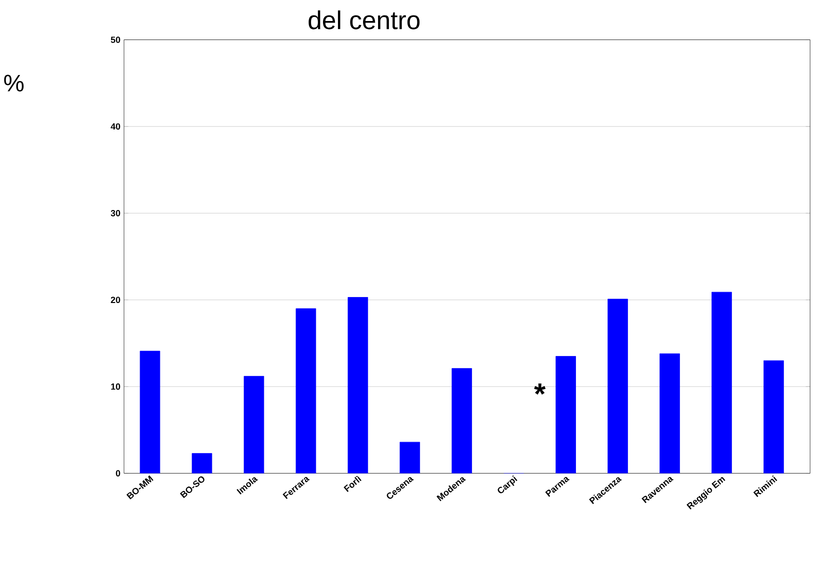 The width and height of the screenshot is (825, 571). Describe the element at coordinates (115, 126) in the screenshot. I see `y-tick-label: 40` at that location.